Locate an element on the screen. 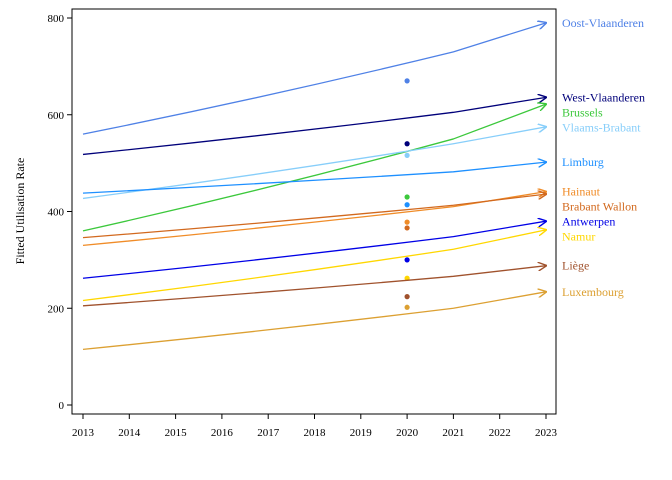 This screenshot has height=480, width=672. x-tick-label: 2019 is located at coordinates (361, 433).